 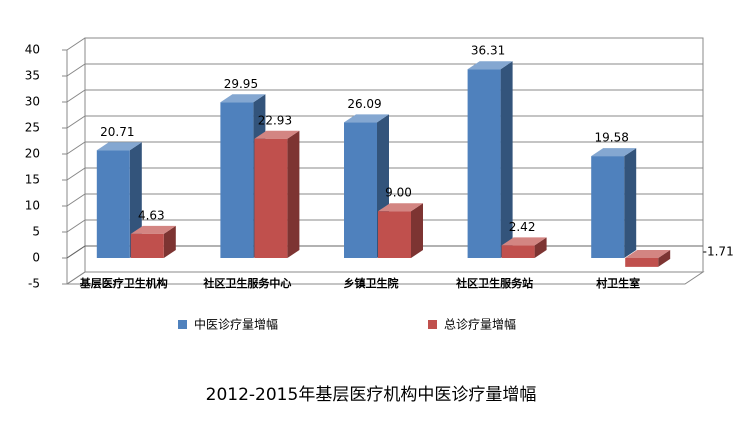 What do you see at coordinates (34, 284) in the screenshot?
I see `y-tick-label: -5` at bounding box center [34, 284].